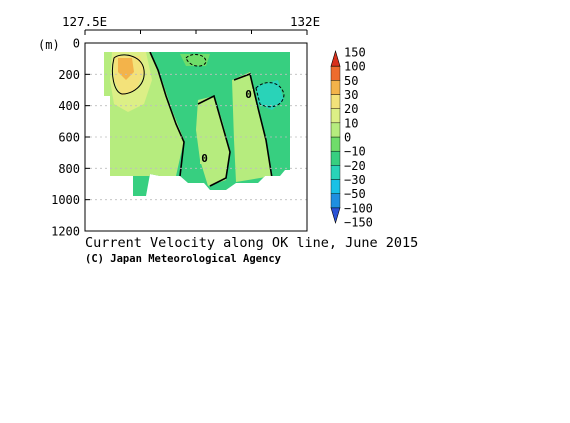 Image resolution: width=570 pixels, height=423 pixels. Describe the element at coordinates (84, 21) in the screenshot. I see `x-tick-label: 127.5E` at that location.